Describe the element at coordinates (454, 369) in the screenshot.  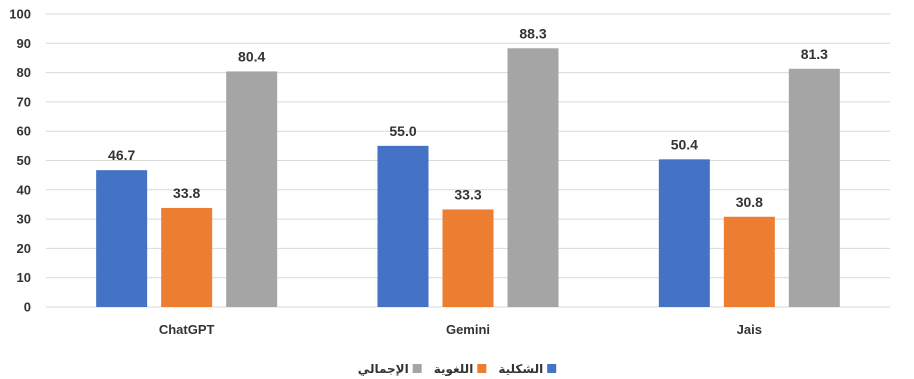
I see `legend-label: اللغوية` at that location.